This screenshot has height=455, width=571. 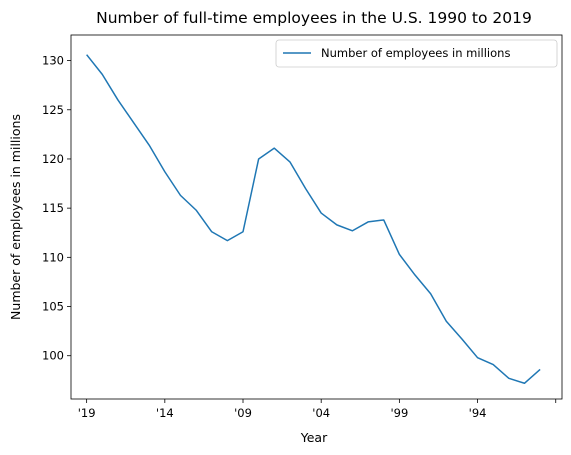 I want to click on x-tick-label: '19, so click(x=87, y=413).